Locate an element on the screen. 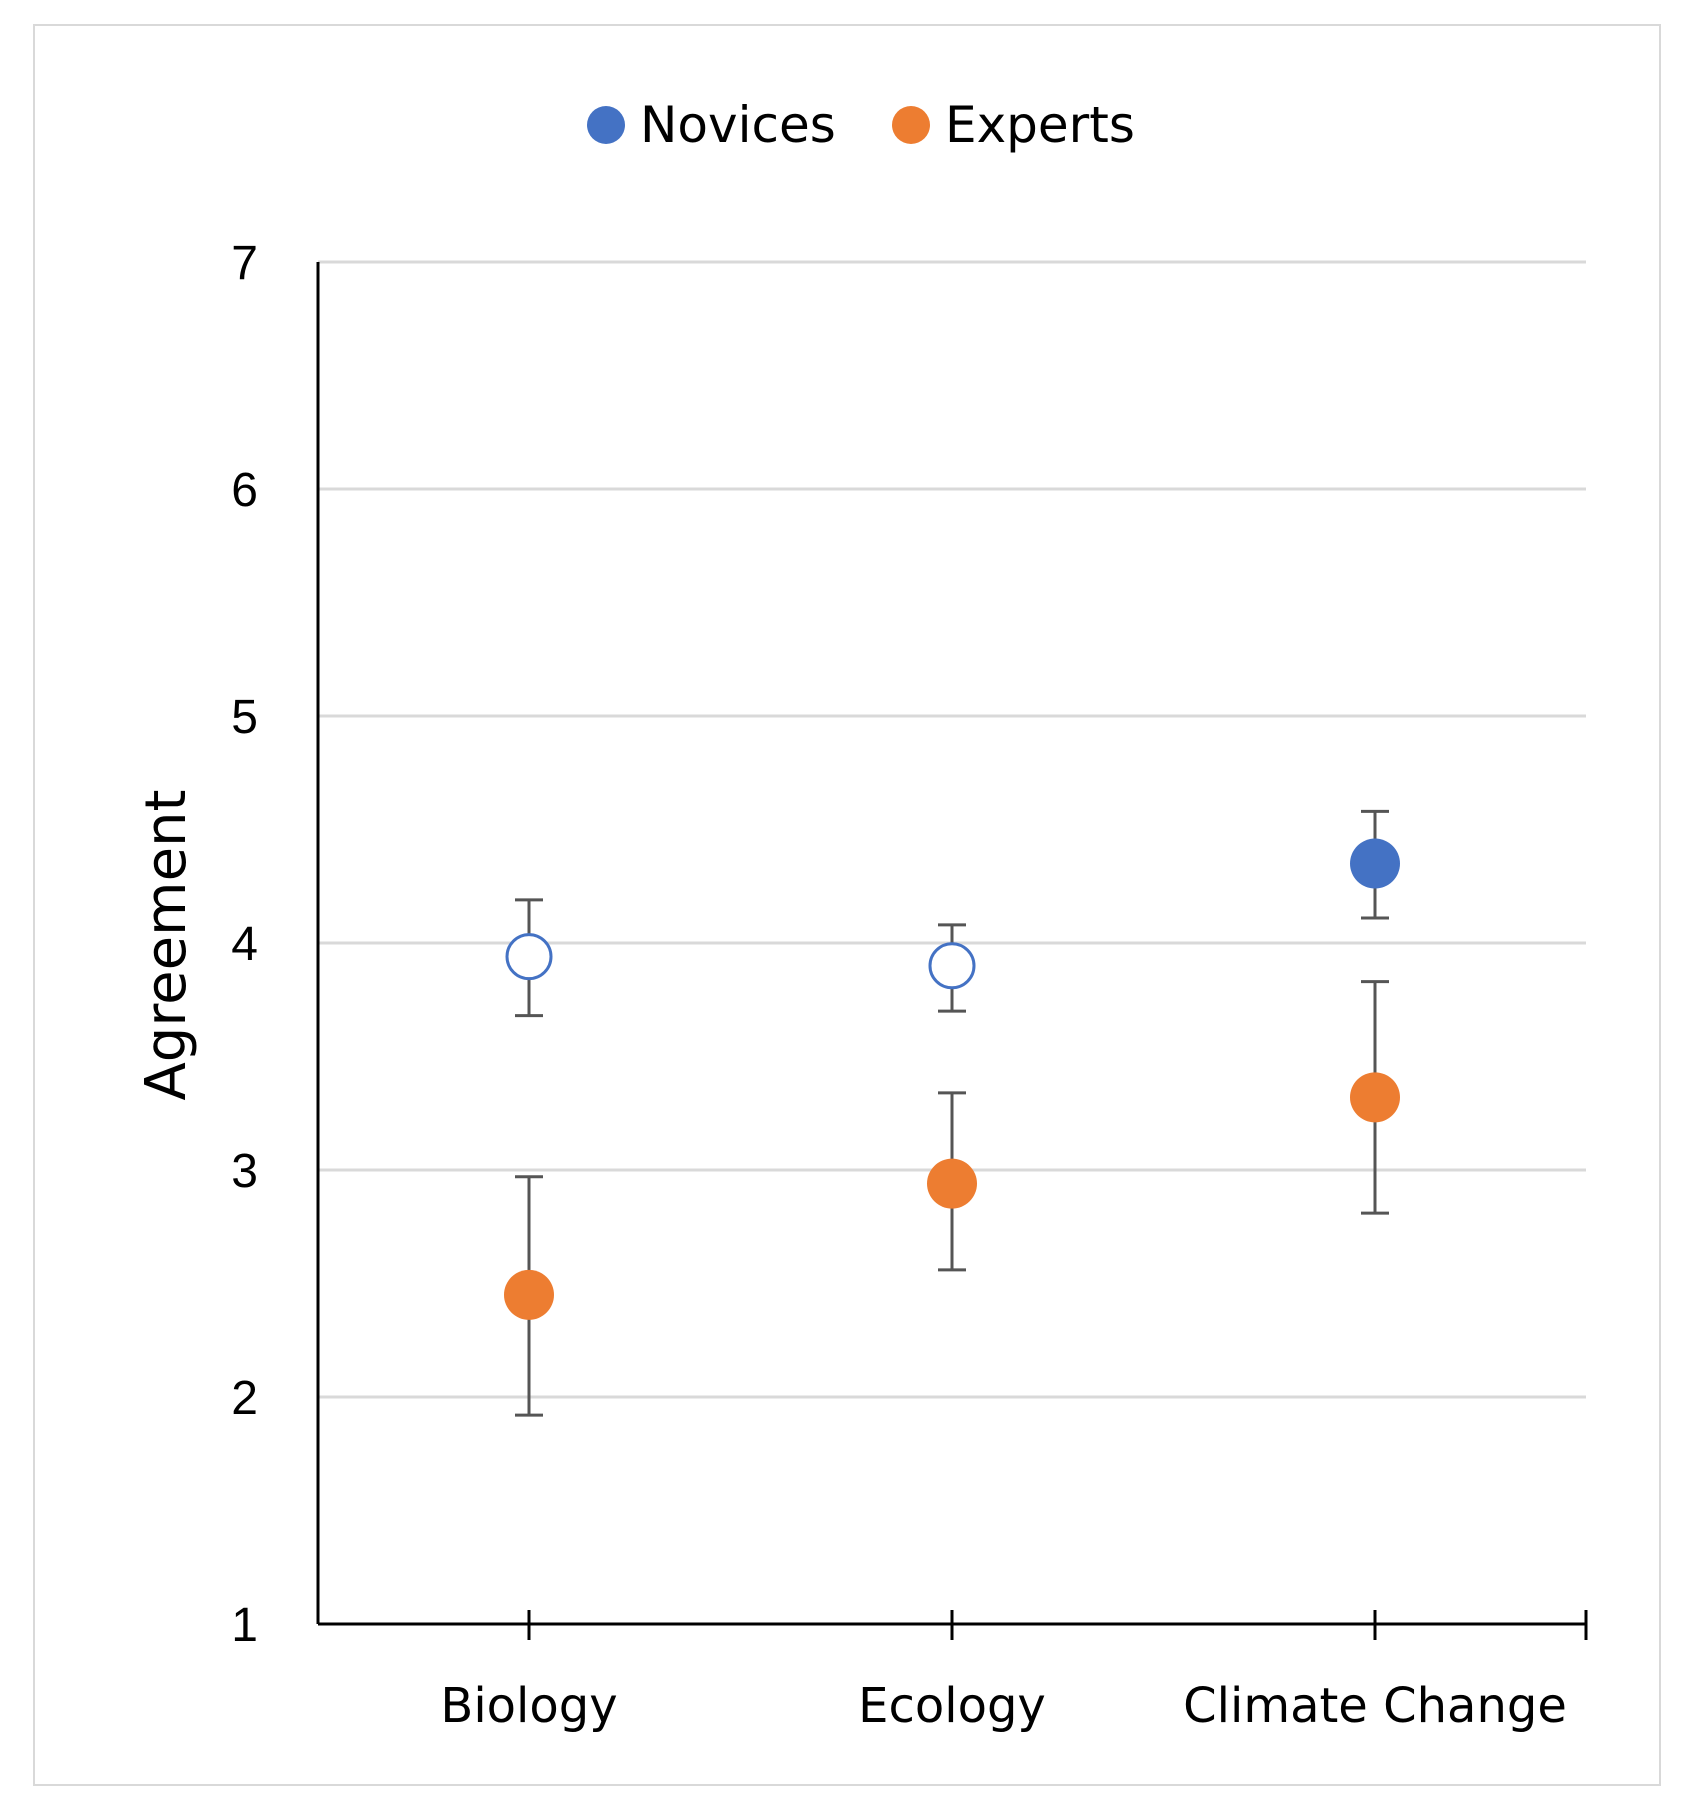  legend-item-experts: Experts is located at coordinates (1013, 125).